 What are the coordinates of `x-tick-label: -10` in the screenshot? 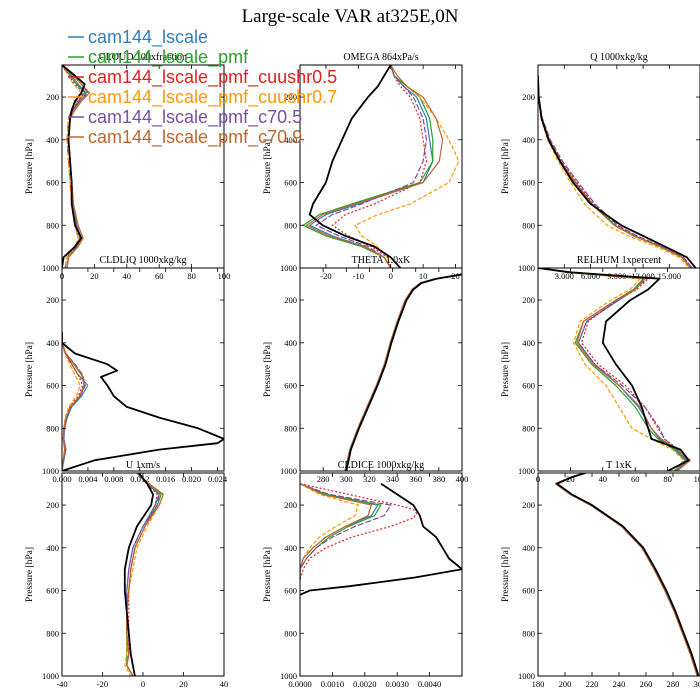 It's located at (358, 276).